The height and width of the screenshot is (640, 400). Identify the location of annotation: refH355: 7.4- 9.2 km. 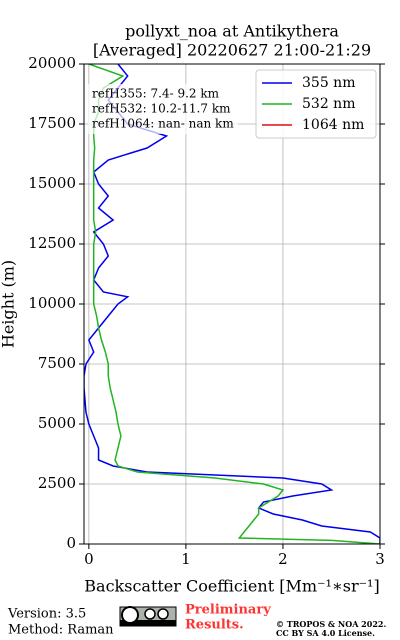
(156, 94).